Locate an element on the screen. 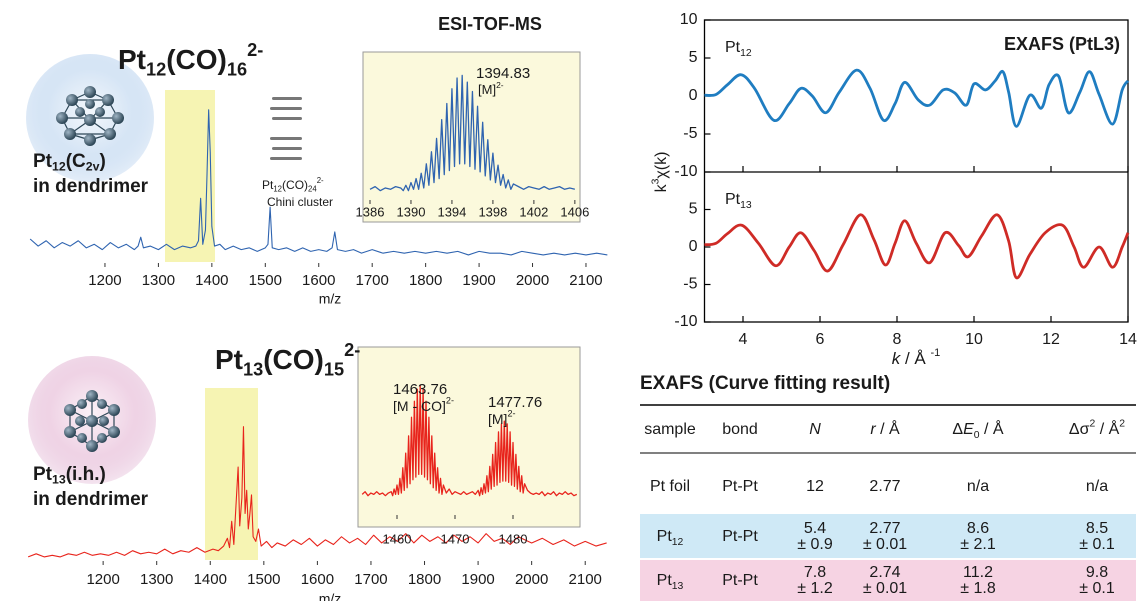 Image resolution: width=1142 pixels, height=601 pixels. x-tick-label: 1600 is located at coordinates (318, 280).